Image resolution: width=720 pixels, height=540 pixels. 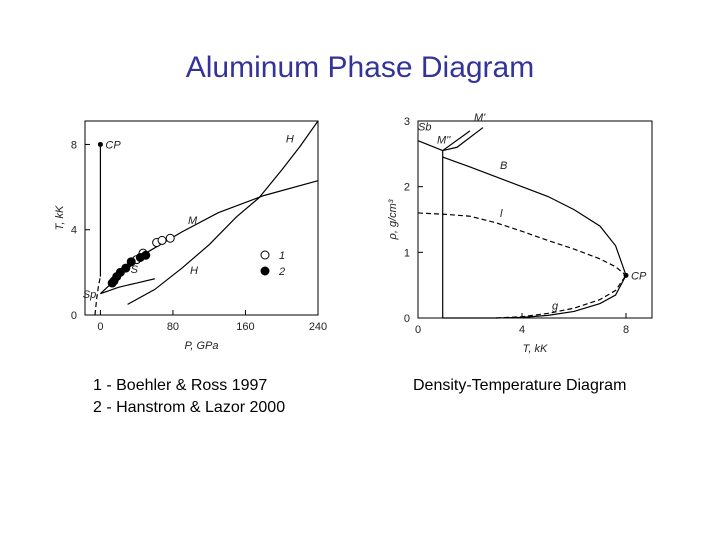 I want to click on caption: 1 - Boehler & Ross 1997, so click(x=180, y=385).